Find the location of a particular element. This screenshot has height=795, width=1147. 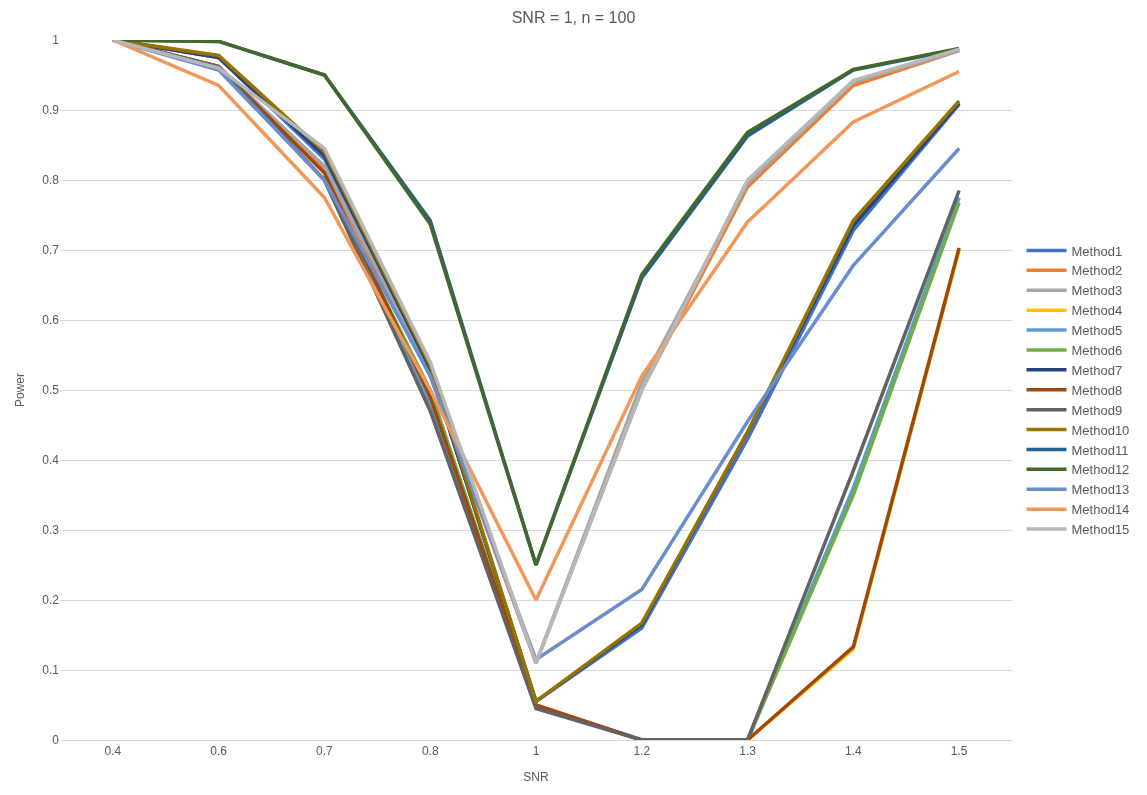

y-tick-label: 0.7 is located at coordinates (51, 250).